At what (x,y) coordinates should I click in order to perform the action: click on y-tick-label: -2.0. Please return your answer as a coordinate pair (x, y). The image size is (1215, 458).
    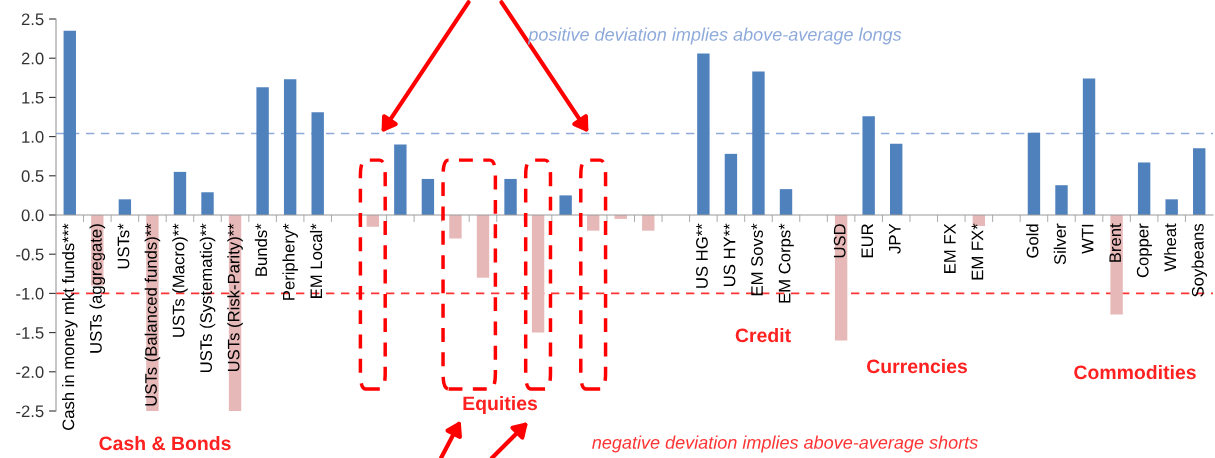
    Looking at the image, I should click on (30, 372).